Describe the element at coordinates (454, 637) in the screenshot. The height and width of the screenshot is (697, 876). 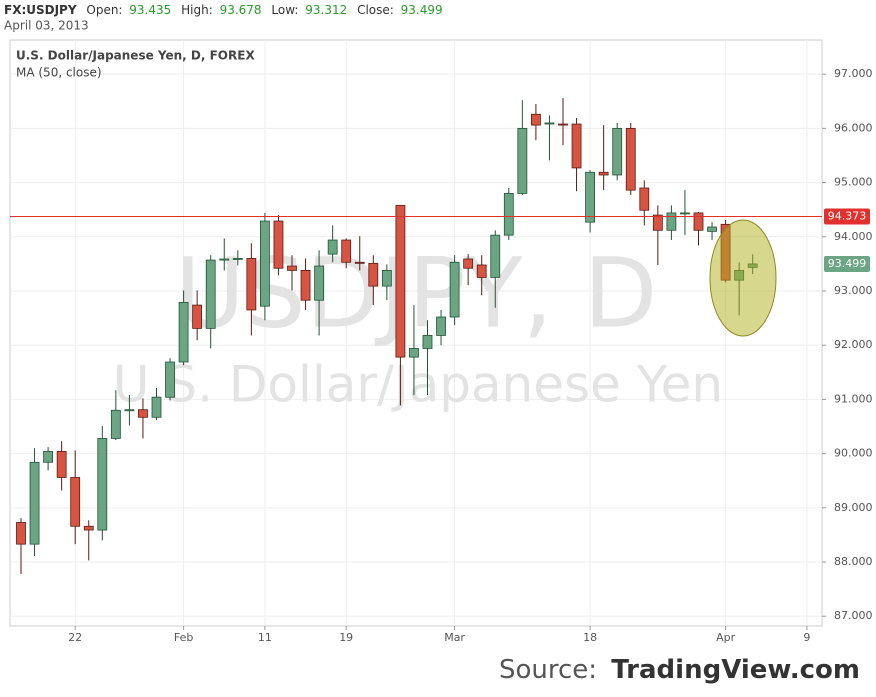
I see `x-tick-label: Mar` at that location.